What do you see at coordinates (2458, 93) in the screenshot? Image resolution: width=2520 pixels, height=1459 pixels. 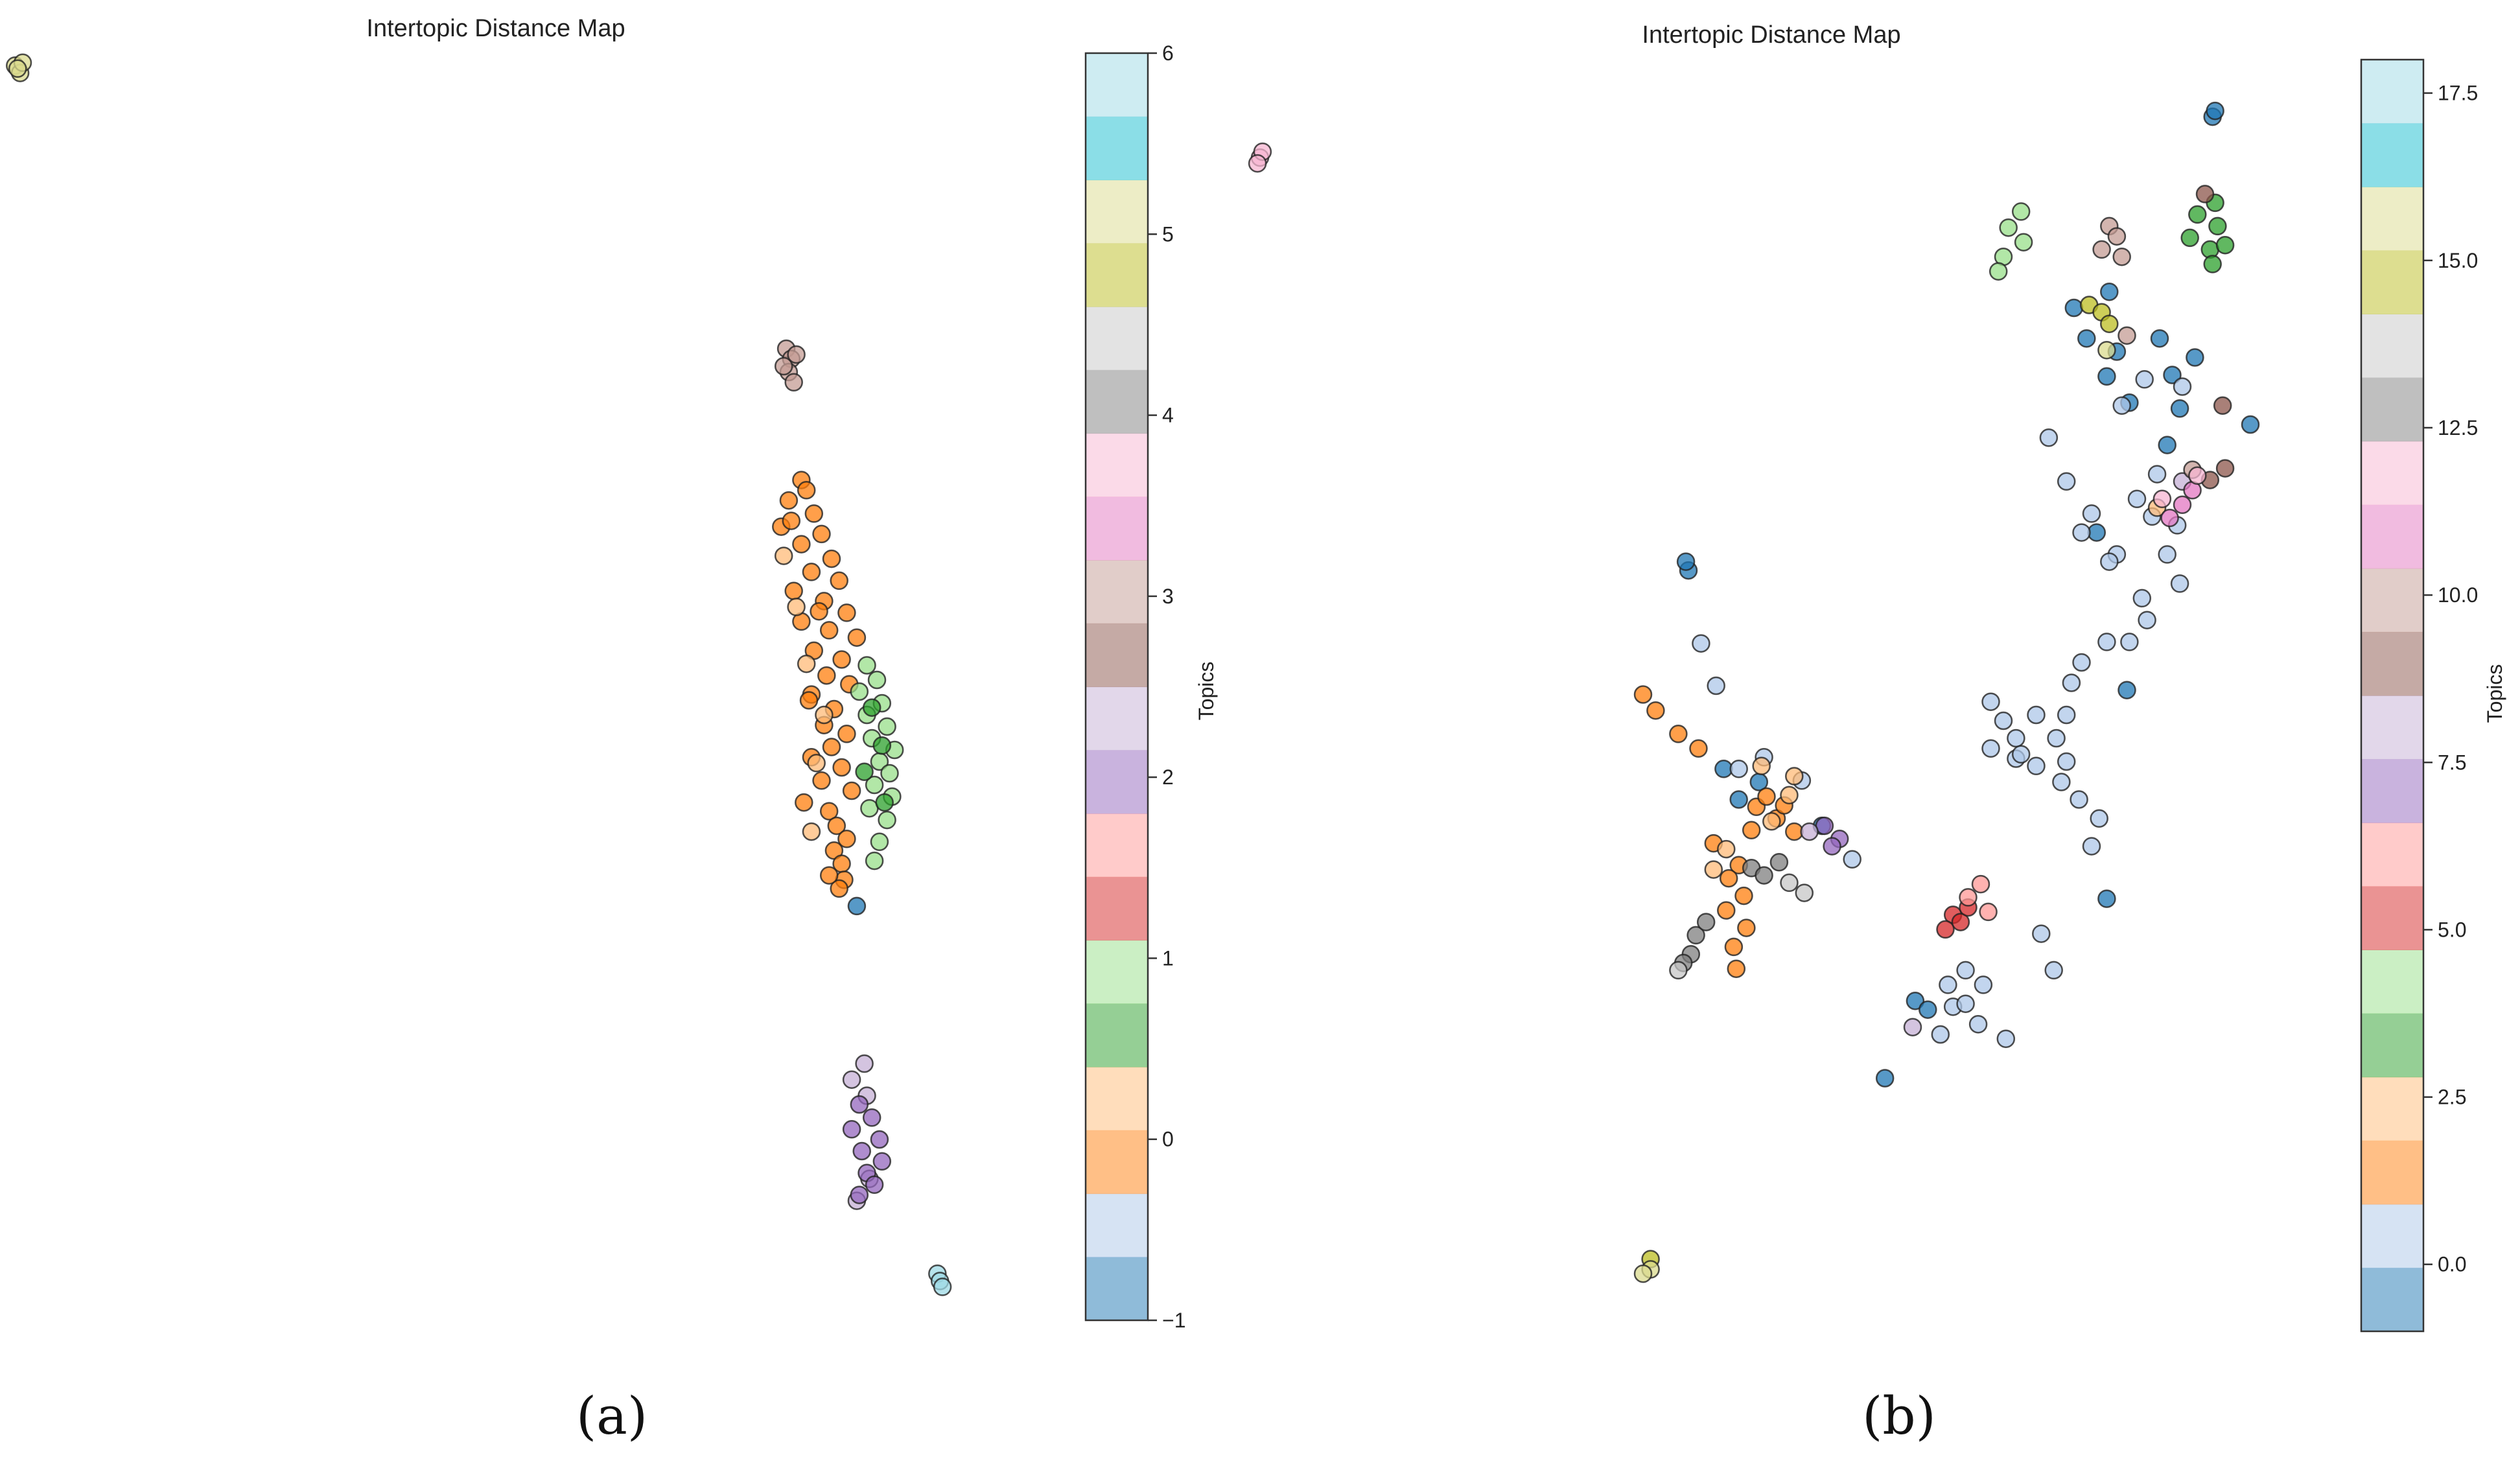 I see `colorbar-tick-label: 17.5` at bounding box center [2458, 93].